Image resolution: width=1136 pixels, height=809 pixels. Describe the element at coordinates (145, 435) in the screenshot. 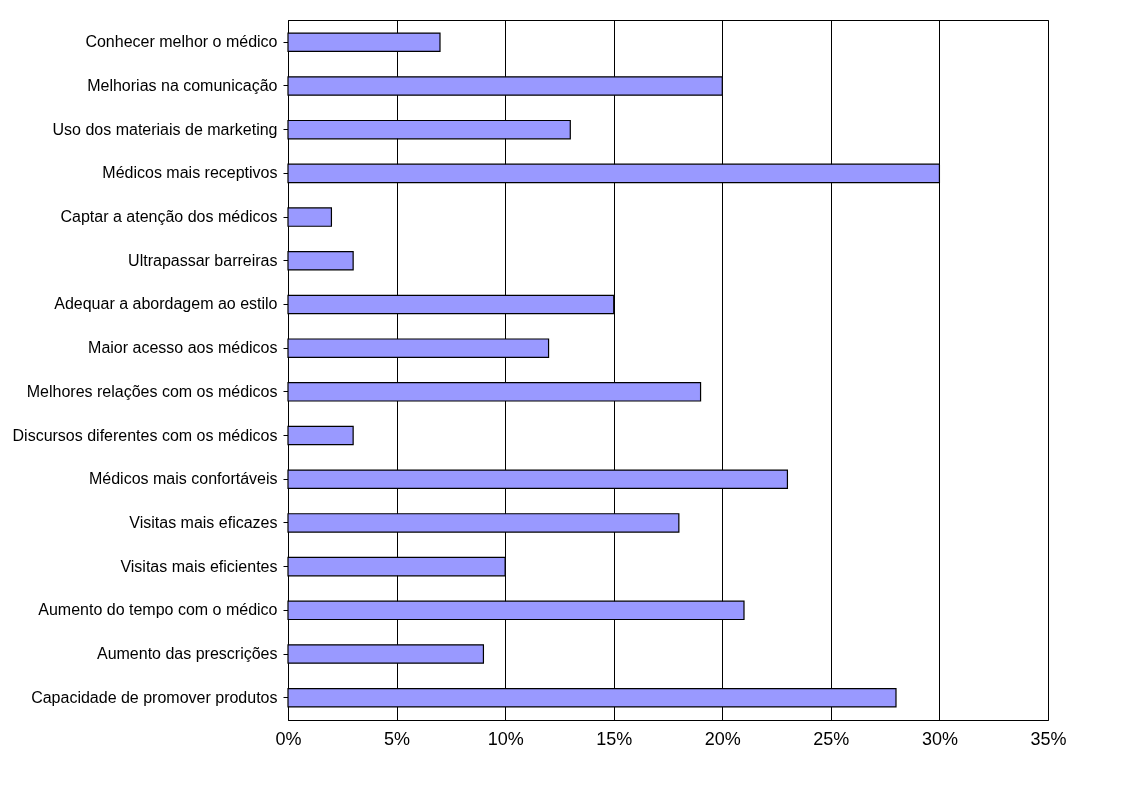

I see `y-tick-label: Discursos diferentes com os médicos` at that location.